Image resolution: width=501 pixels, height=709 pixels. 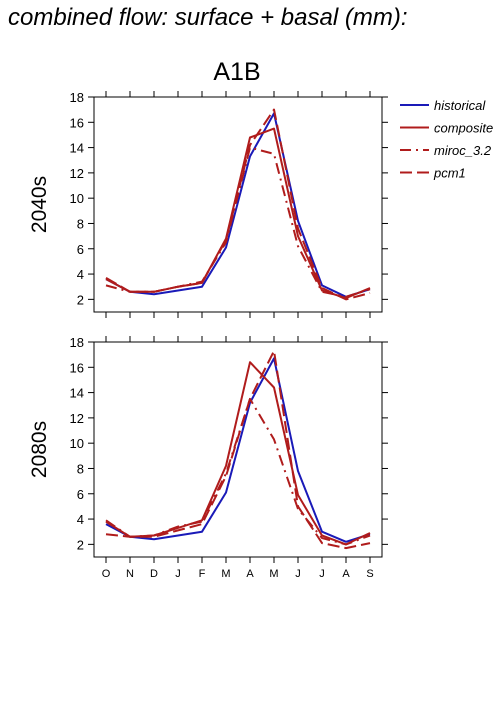 I want to click on x-tick-label: F, so click(x=202, y=574).